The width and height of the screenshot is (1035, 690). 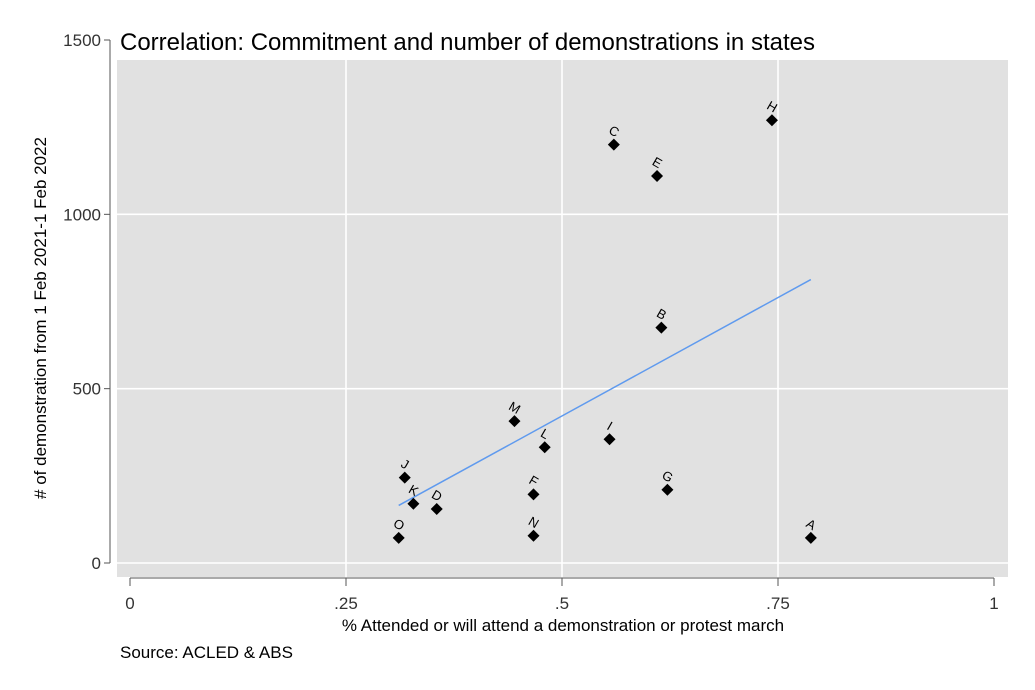 I want to click on x-tick-label: 1, so click(x=993, y=603).